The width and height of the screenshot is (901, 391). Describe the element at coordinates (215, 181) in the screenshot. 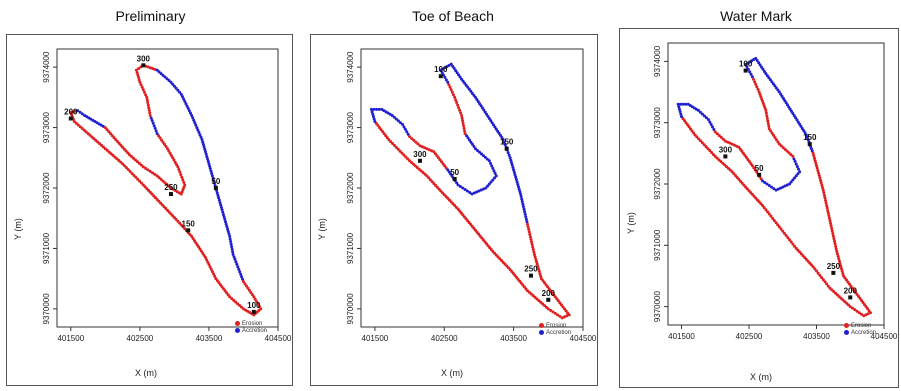

I see `transect-label: 50` at that location.